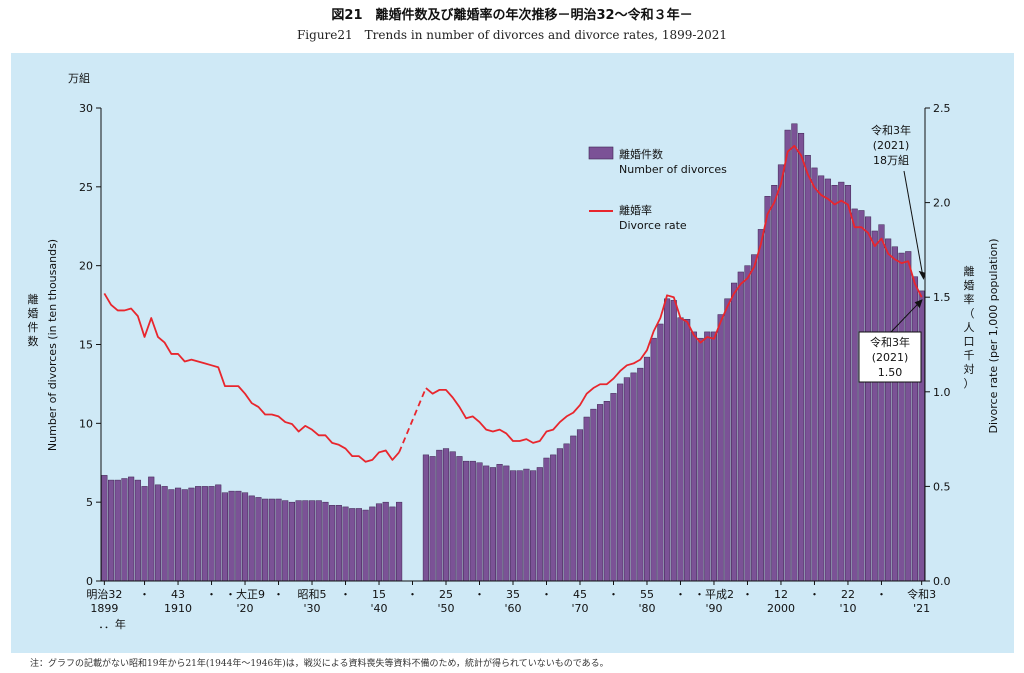  Describe the element at coordinates (312, 594) in the screenshot. I see `x-tick-label-era: 昭和5` at that location.